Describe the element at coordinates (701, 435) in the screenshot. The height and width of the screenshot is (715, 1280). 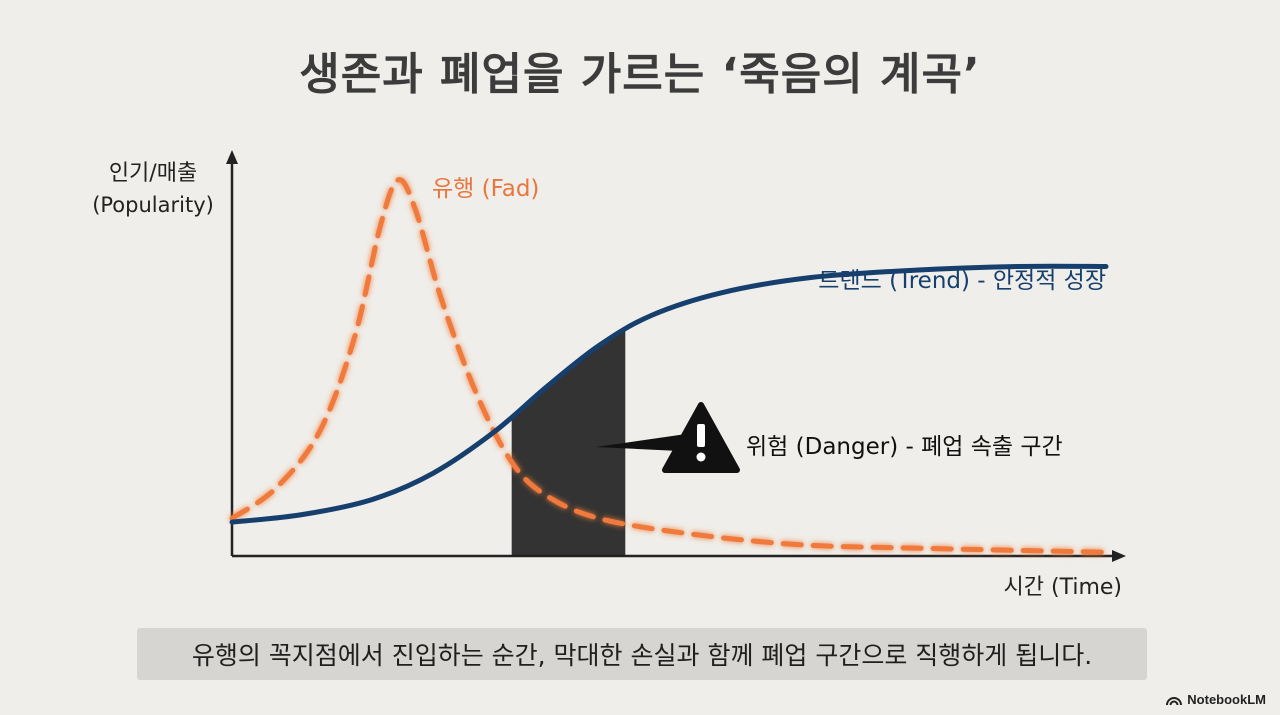
I see `warning-icon-bar` at that location.